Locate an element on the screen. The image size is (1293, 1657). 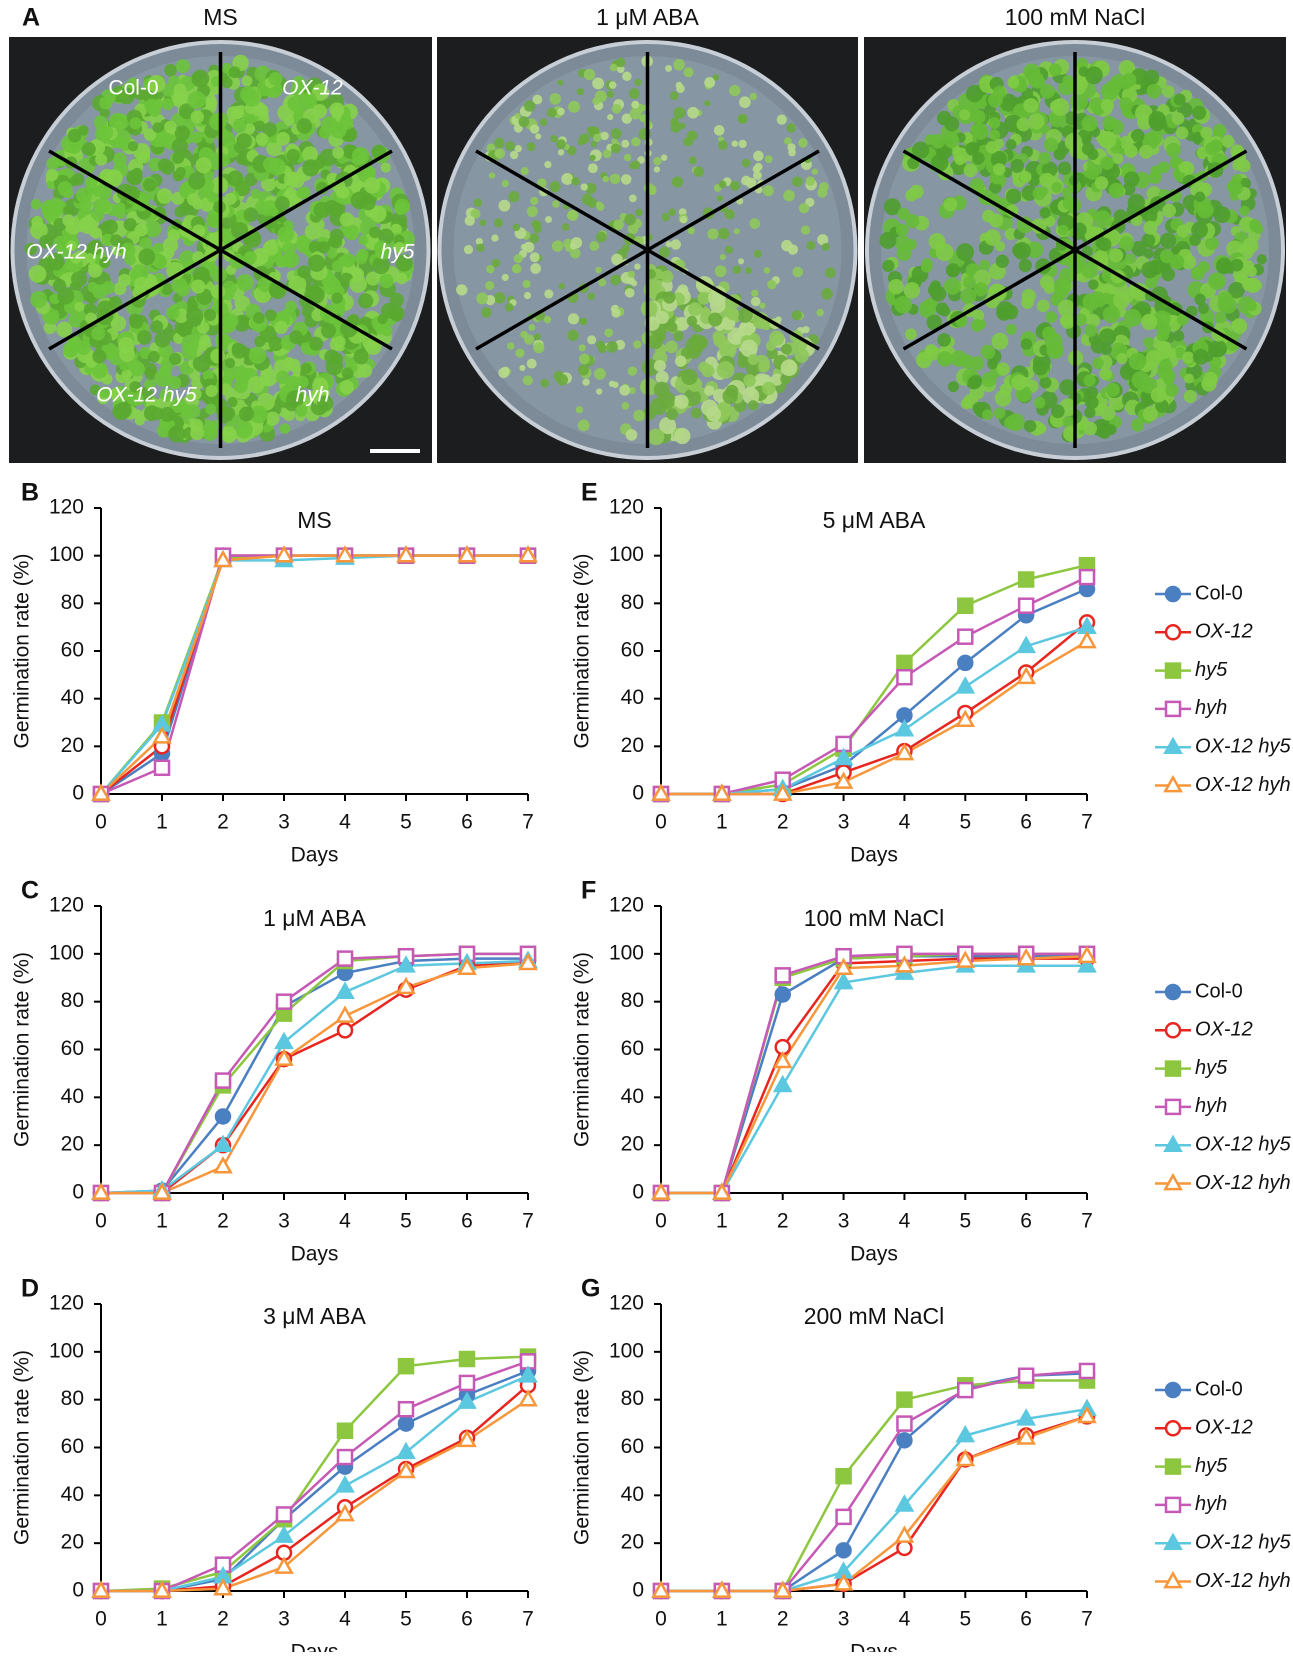
y-tick-label: 120 is located at coordinates (626, 507).